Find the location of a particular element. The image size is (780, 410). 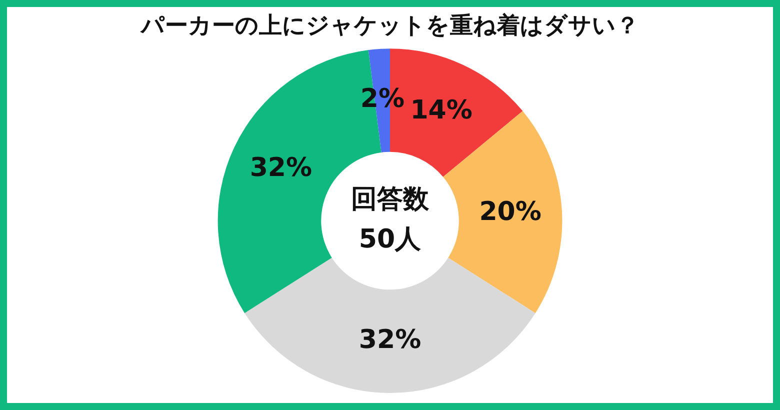

chart-title: パーカーの上にジャケットを重ね着はダサい？ is located at coordinates (389, 25).